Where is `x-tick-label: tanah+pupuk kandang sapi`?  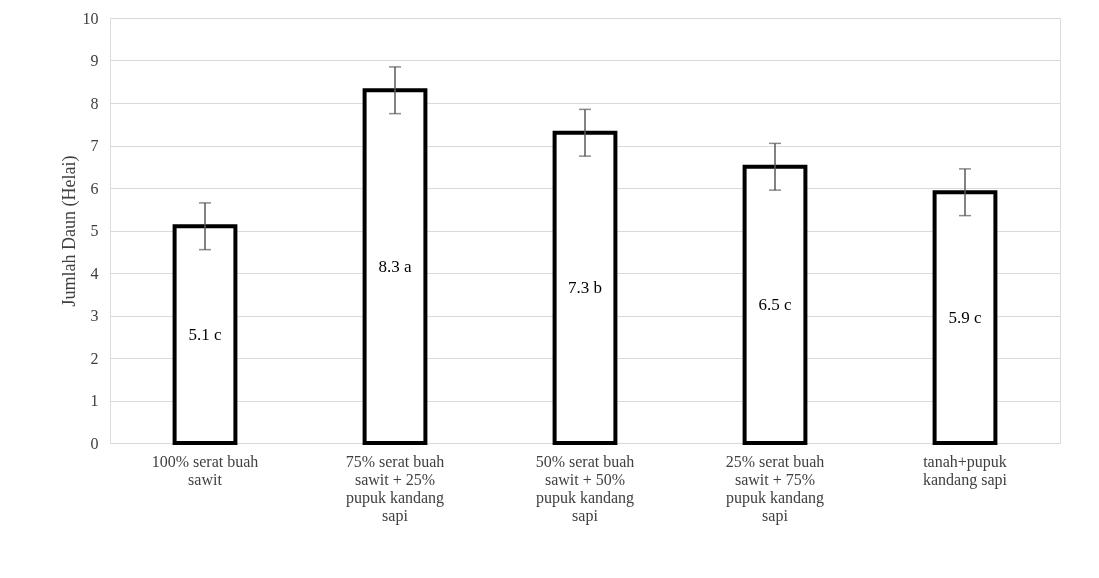
x-tick-label: tanah+pupuk kandang sapi is located at coordinates (965, 470).